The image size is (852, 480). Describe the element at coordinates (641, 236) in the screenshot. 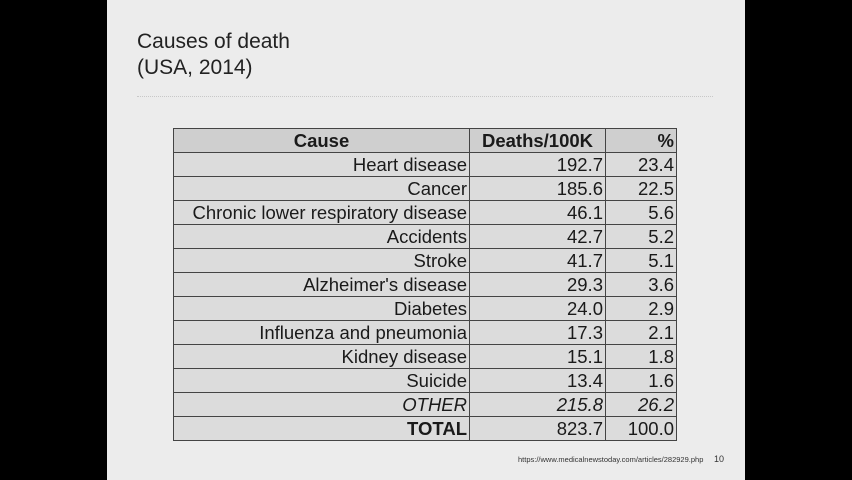

I see `percent-cell: 5.2` at that location.